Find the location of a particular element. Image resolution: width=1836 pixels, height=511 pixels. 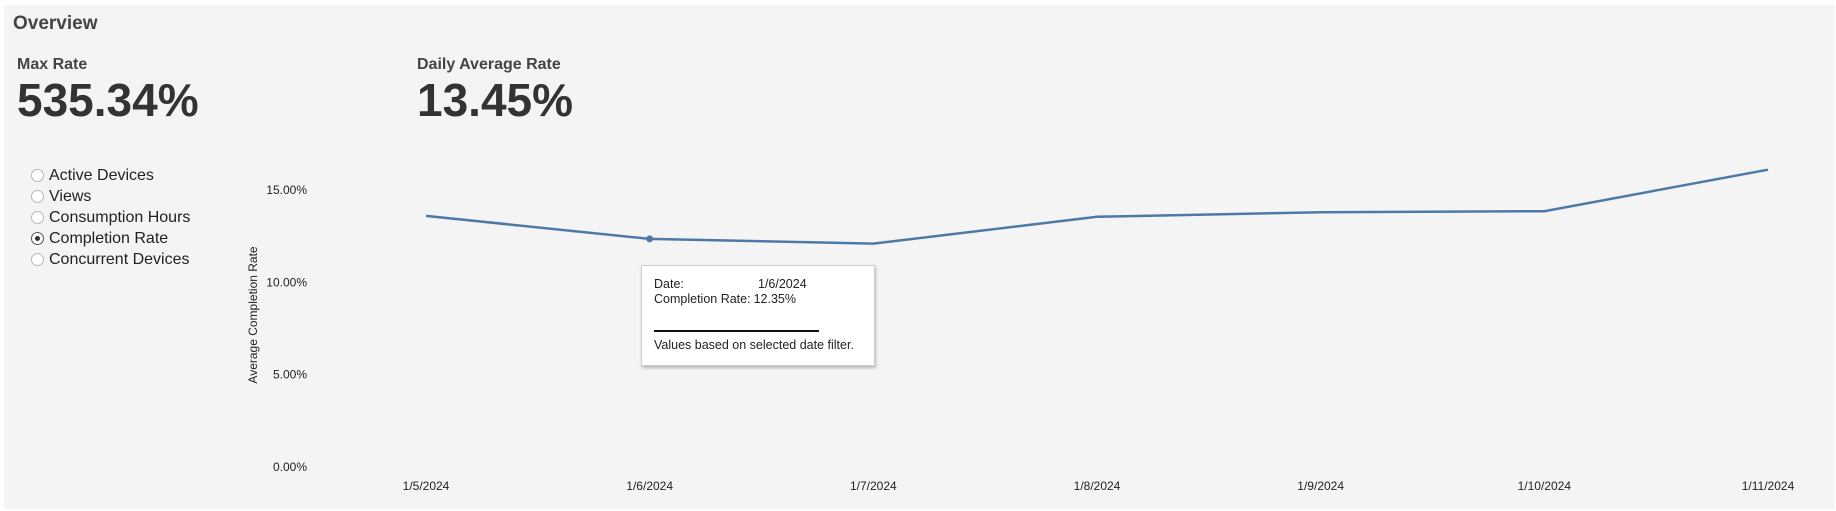

tooltip-date-label: Date: is located at coordinates (669, 284).